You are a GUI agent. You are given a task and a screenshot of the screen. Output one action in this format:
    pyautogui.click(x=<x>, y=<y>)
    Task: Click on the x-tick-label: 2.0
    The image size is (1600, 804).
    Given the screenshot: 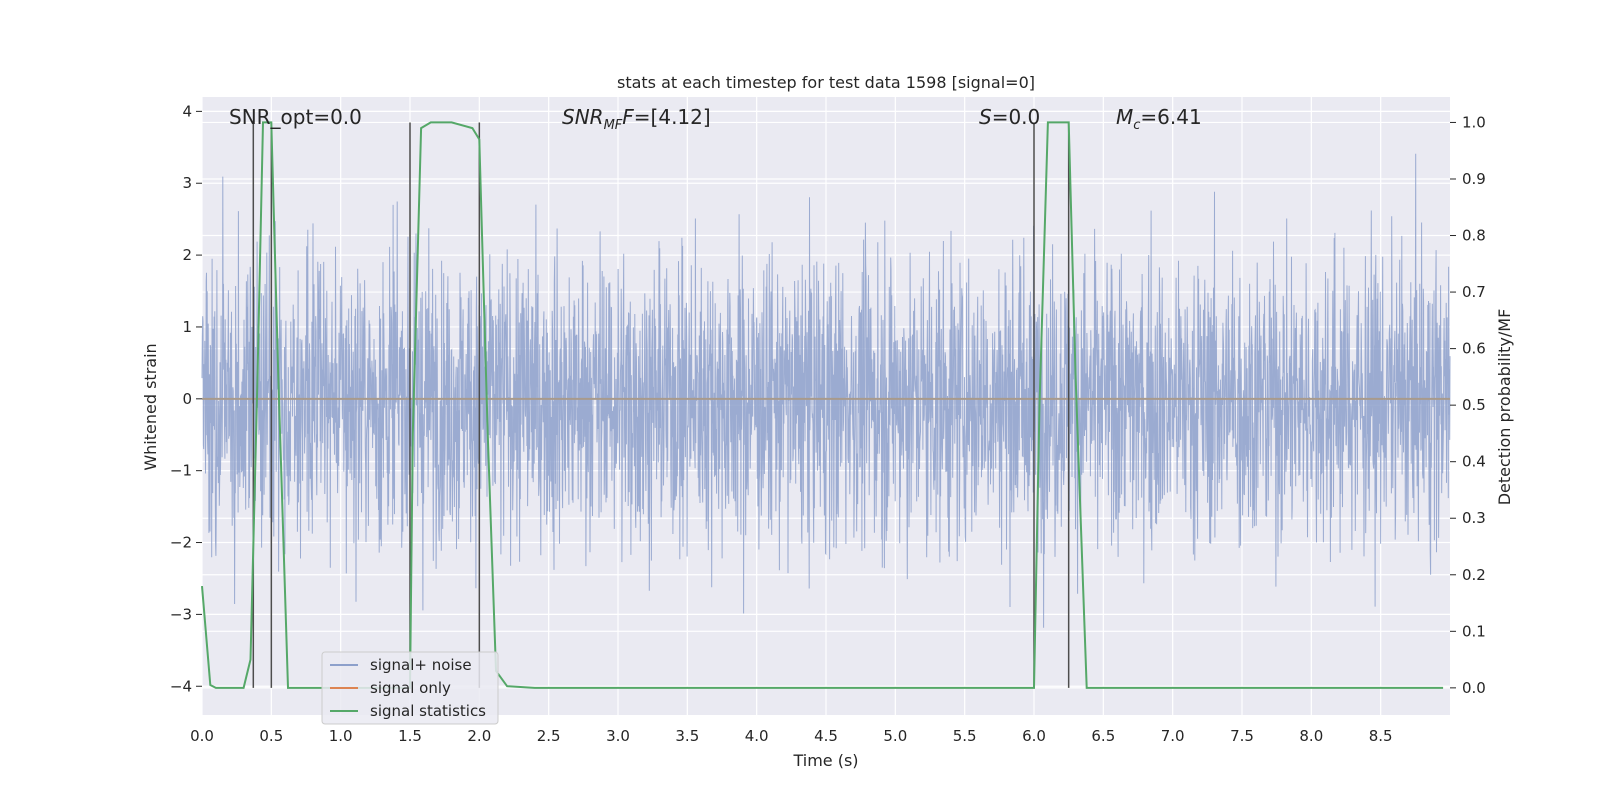 What is the action you would take?
    pyautogui.click(x=479, y=736)
    